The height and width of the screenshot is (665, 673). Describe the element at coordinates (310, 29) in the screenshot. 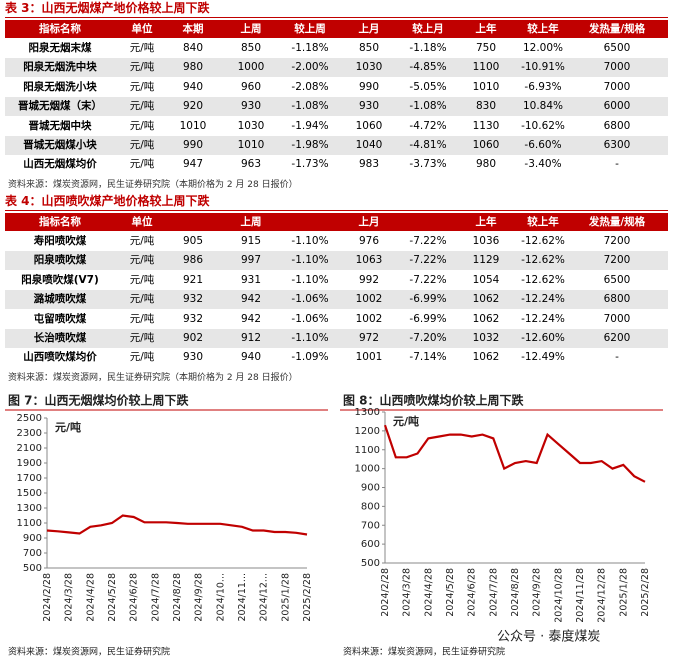

I see `header-cell: 较上周` at that location.